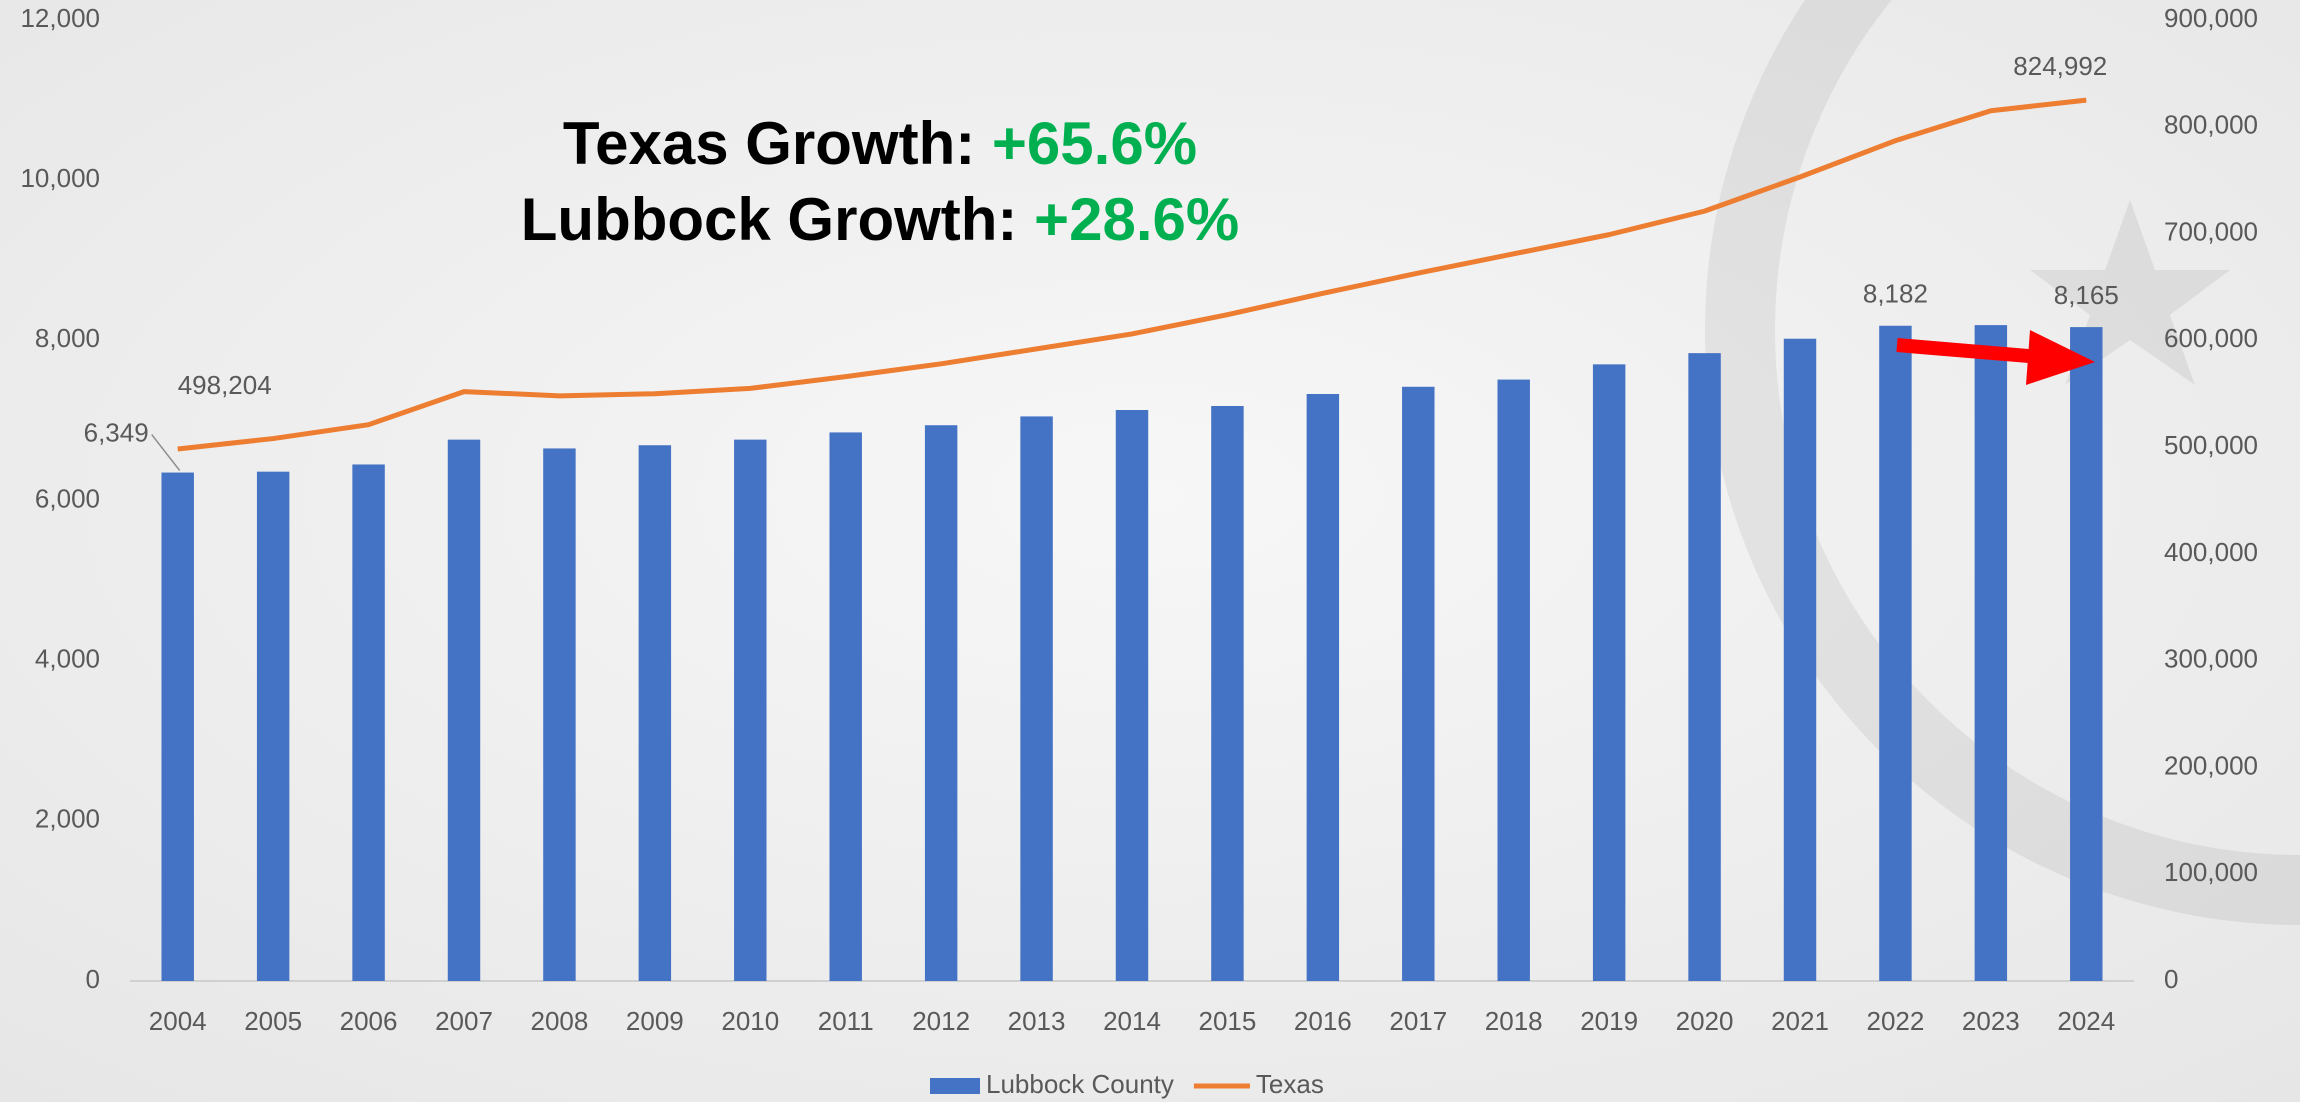  Describe the element at coordinates (178, 1021) in the screenshot. I see `x-tick-label: 2004` at that location.